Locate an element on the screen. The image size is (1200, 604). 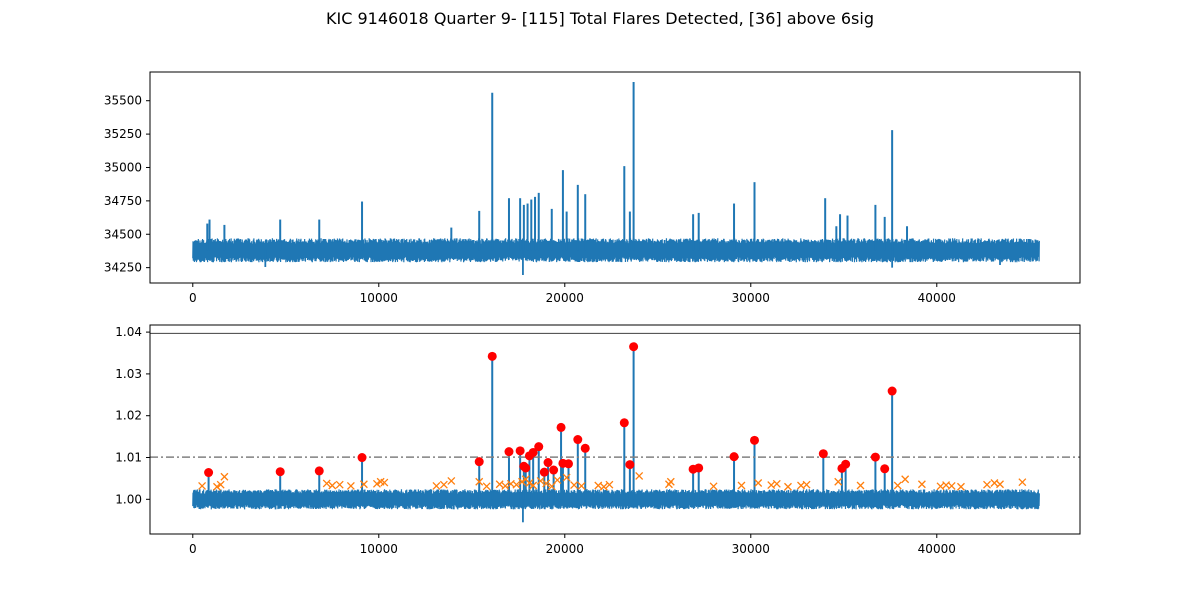
y-tick-label: 34750 is located at coordinates (123, 201).